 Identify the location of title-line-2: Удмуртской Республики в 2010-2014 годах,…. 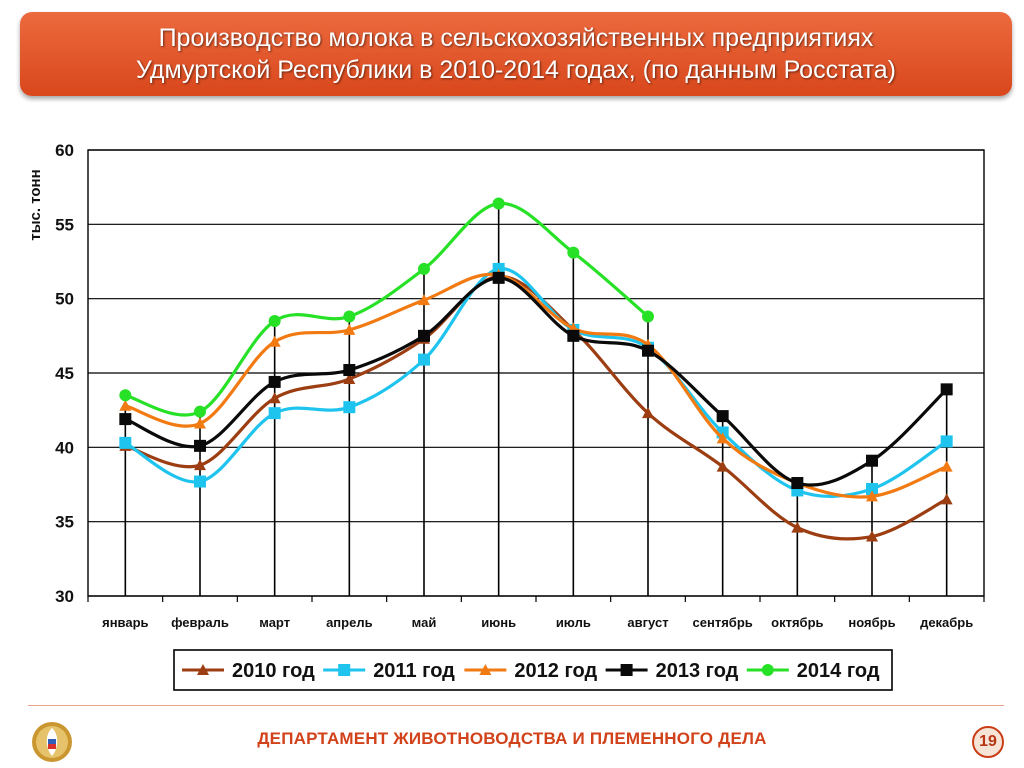
(515, 70).